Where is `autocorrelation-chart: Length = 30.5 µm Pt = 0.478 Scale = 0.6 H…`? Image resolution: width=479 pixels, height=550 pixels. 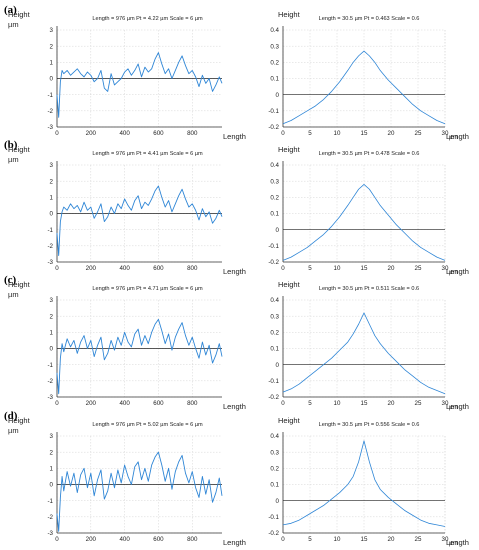
autocorrelation-chart: Length = 30.5 µm Pt = 0.478 Scale = 0.6 H… is located at coordinates (368, 210).